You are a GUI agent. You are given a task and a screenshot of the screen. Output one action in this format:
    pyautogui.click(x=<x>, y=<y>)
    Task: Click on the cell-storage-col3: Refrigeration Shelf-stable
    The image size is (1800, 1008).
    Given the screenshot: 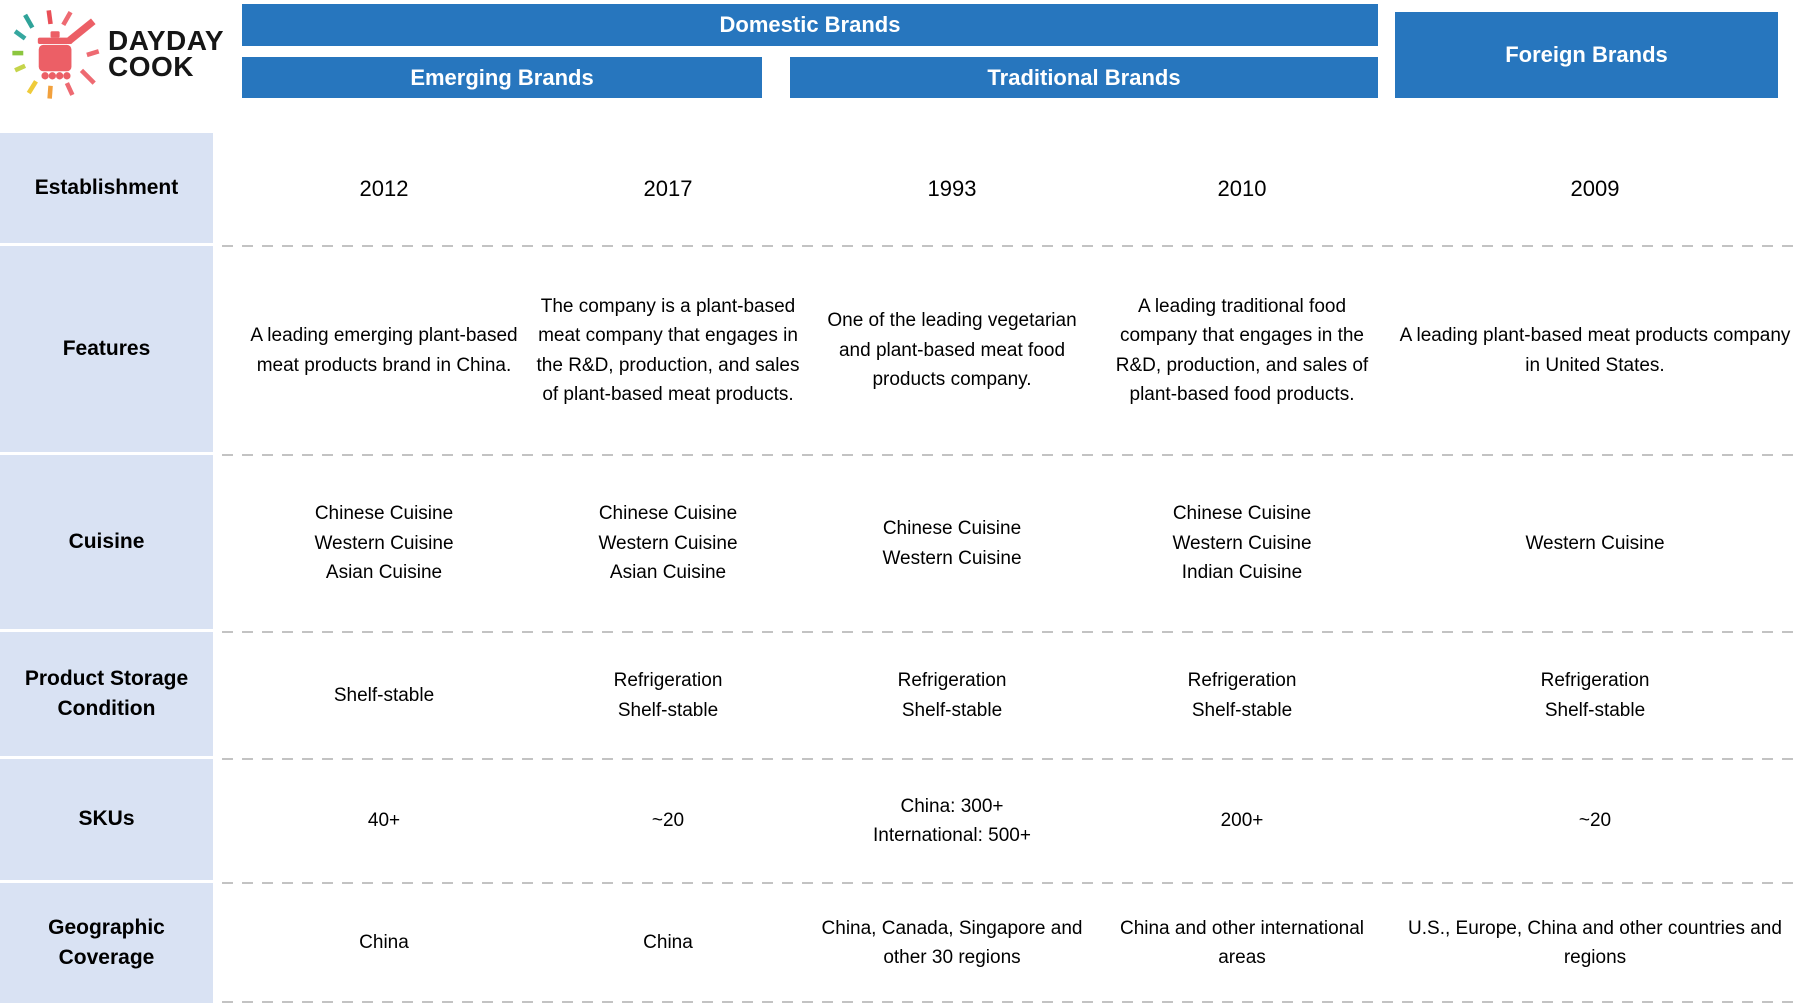 What is the action you would take?
    pyautogui.click(x=952, y=695)
    